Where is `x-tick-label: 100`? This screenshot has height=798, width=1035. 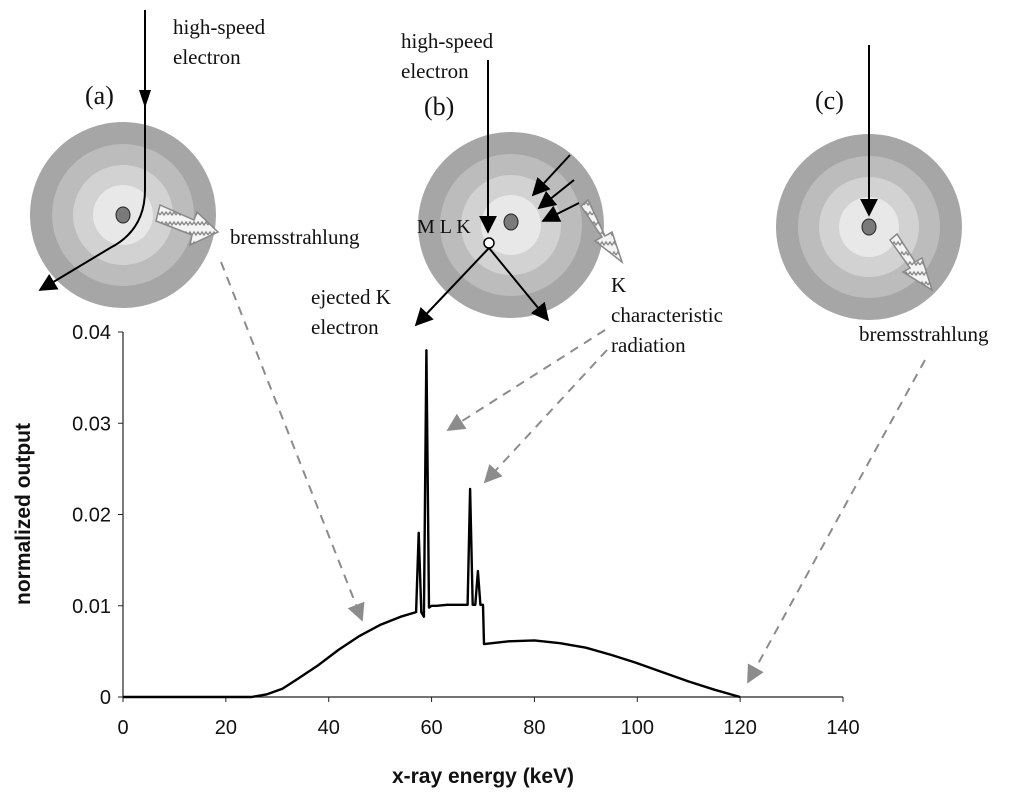 x-tick-label: 100 is located at coordinates (637, 728).